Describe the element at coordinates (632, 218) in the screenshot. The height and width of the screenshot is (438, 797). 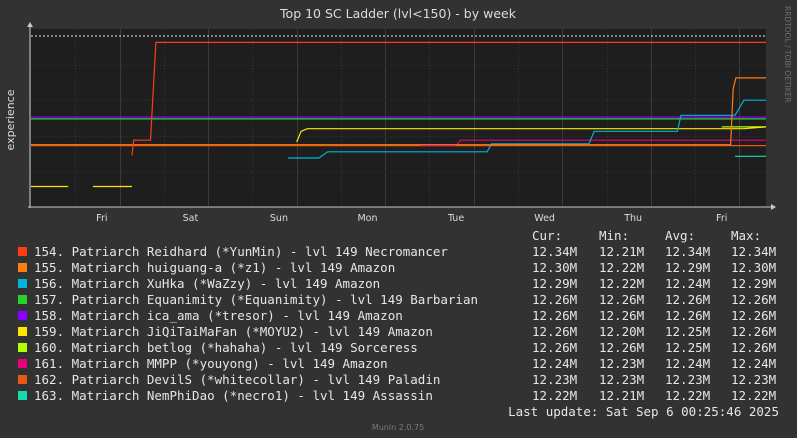
I see `x-tick-label: Thu` at that location.